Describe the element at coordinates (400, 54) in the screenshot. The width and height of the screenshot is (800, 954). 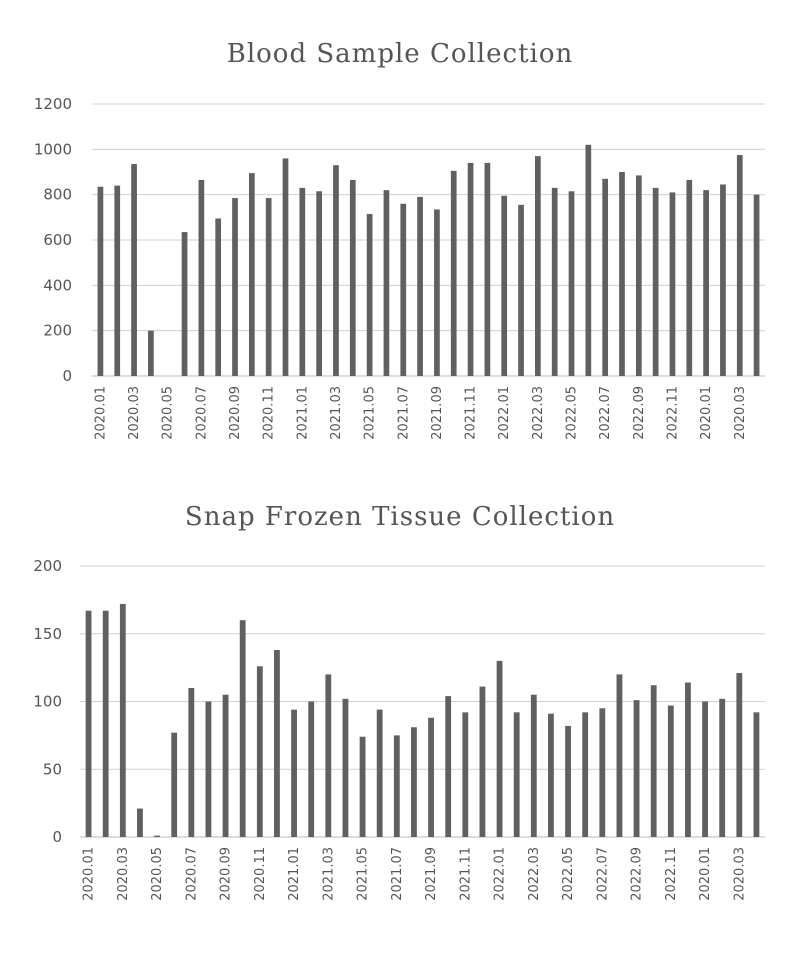
I see `chart-title: Blood Sample Collection` at that location.